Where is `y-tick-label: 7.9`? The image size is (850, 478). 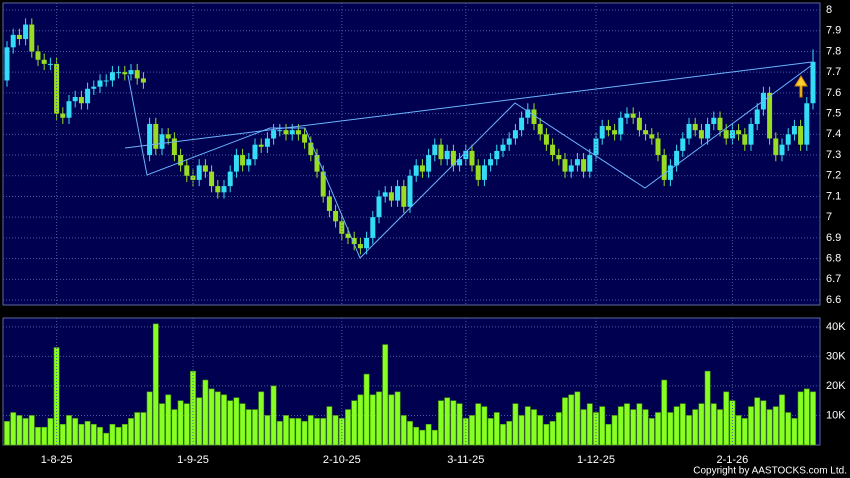 y-tick-label: 7.9 is located at coordinates (833, 31).